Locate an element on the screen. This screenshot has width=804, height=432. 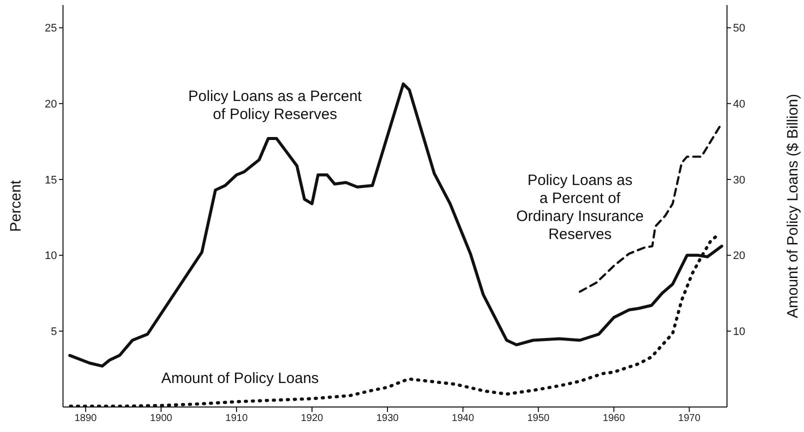
y2-tick-label: 30 is located at coordinates (739, 180).